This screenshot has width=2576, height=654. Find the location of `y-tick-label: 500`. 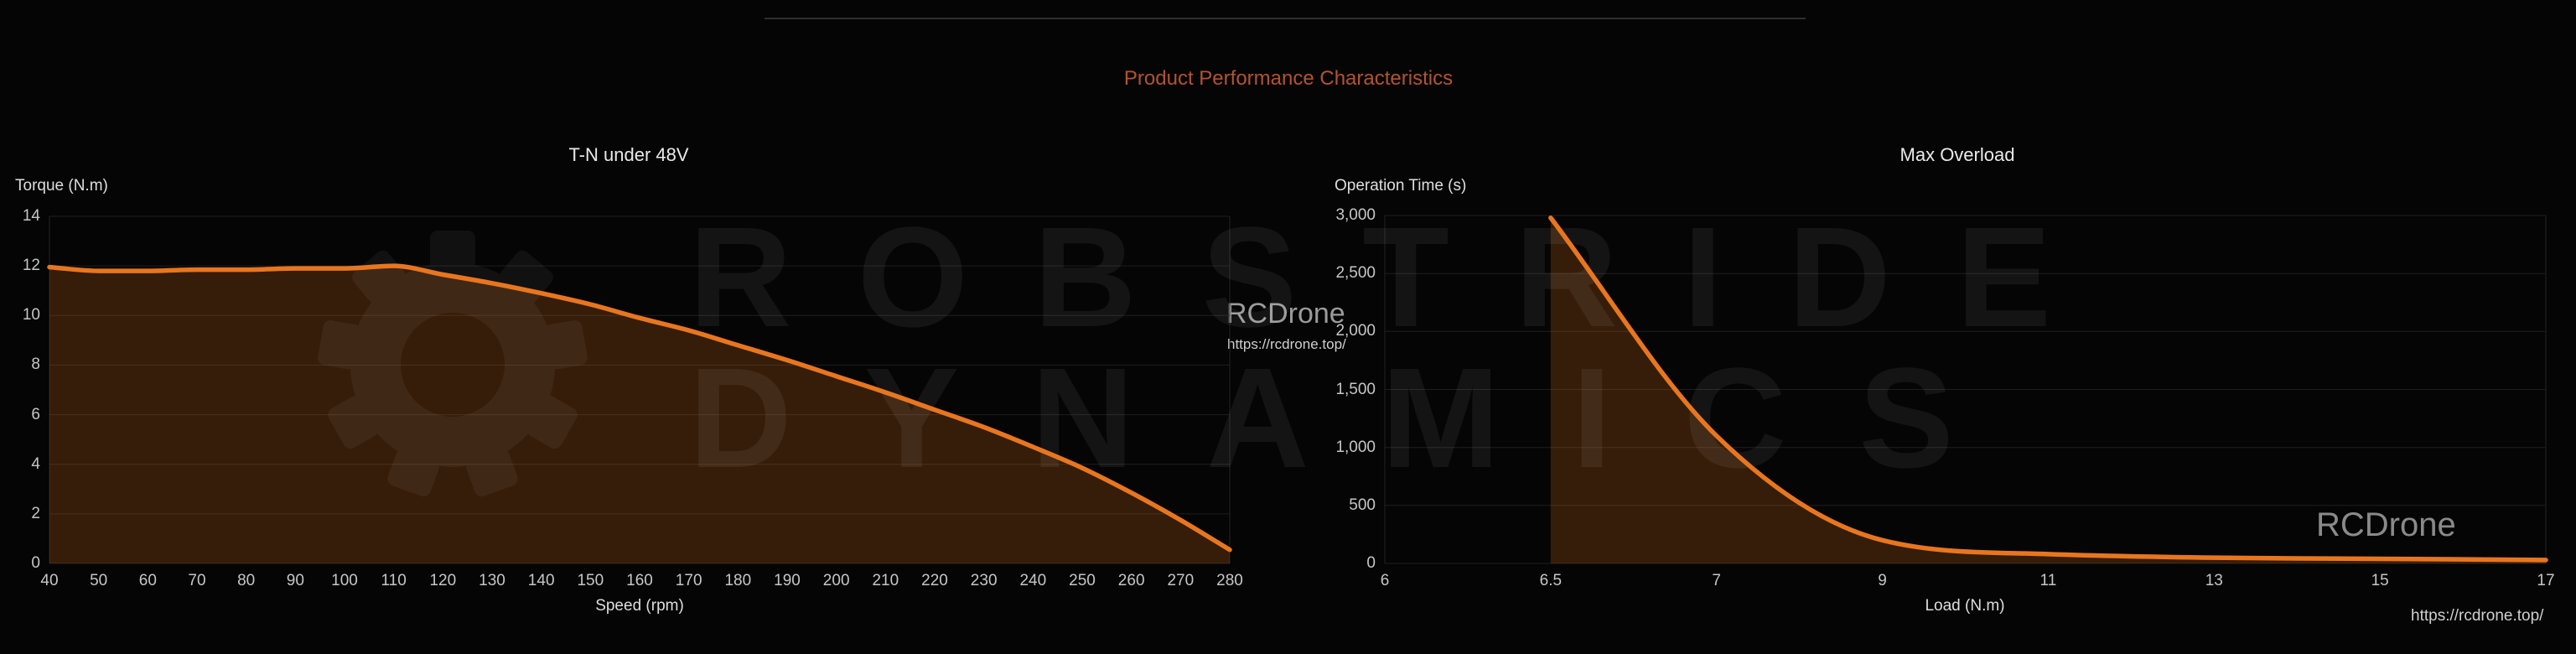

y-tick-label: 500 is located at coordinates (1362, 505).